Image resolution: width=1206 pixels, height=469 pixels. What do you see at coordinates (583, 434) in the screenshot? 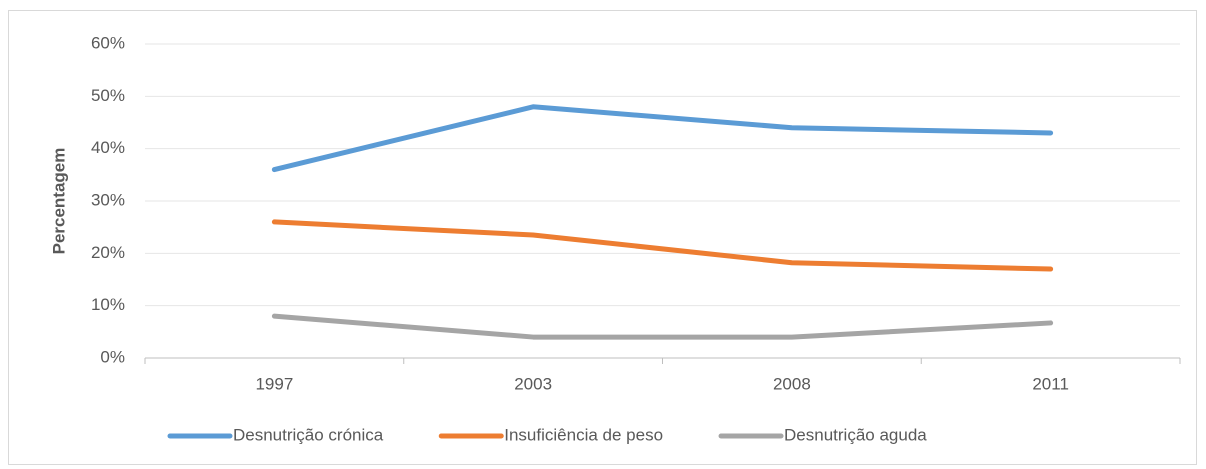
I see `legend-label: Insuficiência de peso` at bounding box center [583, 434].